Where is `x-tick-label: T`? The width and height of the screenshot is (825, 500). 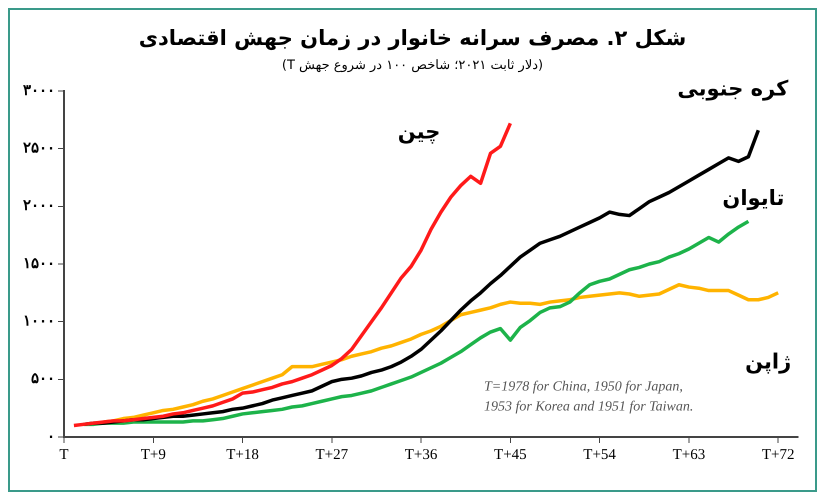 x-tick-label: T is located at coordinates (64, 454).